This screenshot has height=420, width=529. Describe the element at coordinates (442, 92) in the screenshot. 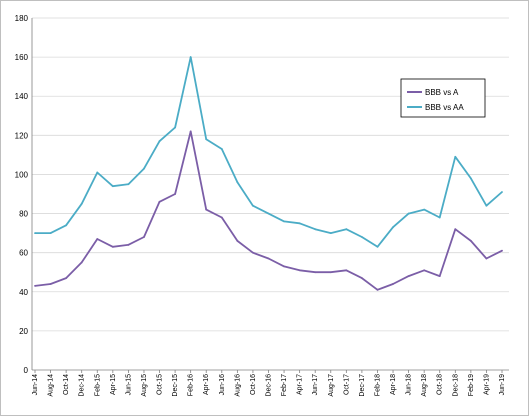

I see `legend-label-bbb-vs-a: BBB vs A` at that location.